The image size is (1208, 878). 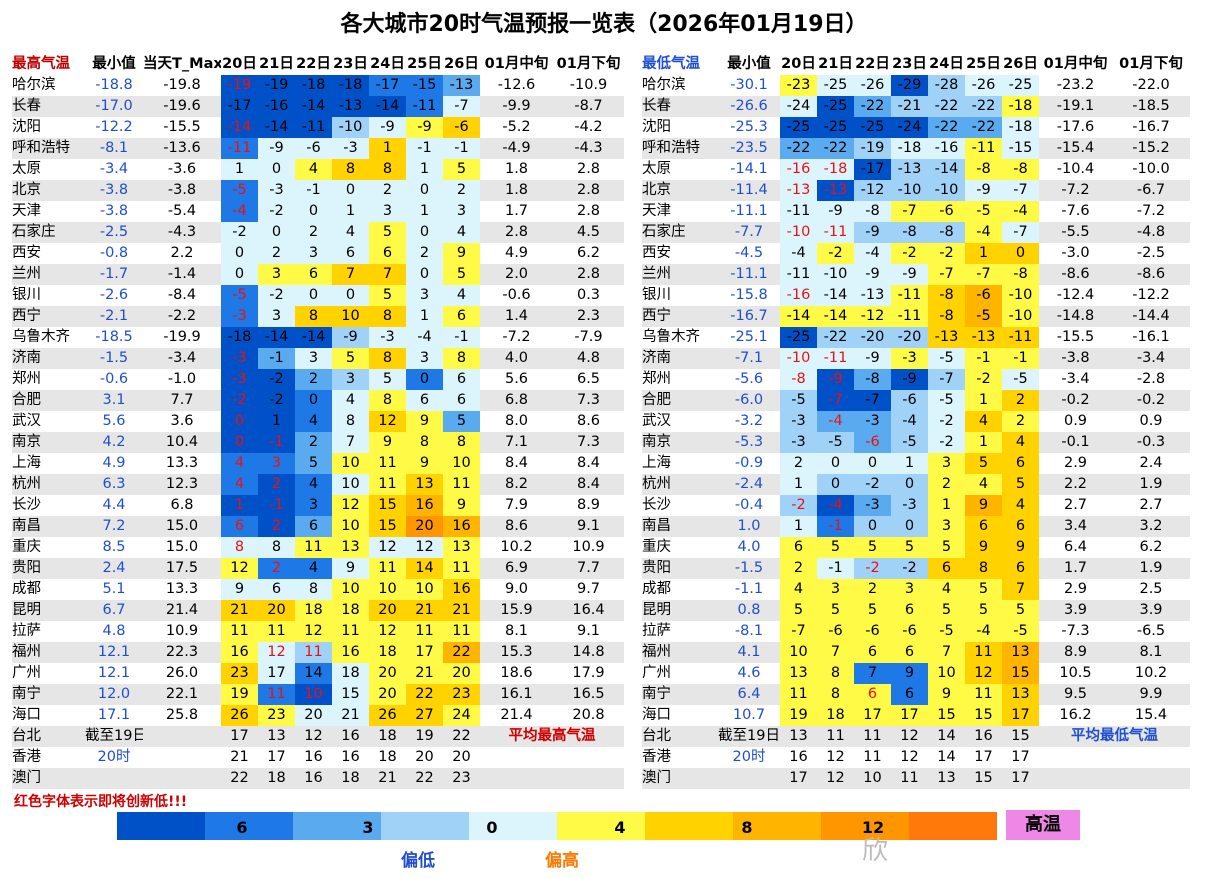 What do you see at coordinates (239, 673) in the screenshot?
I see `forecast-cell: 23` at bounding box center [239, 673].